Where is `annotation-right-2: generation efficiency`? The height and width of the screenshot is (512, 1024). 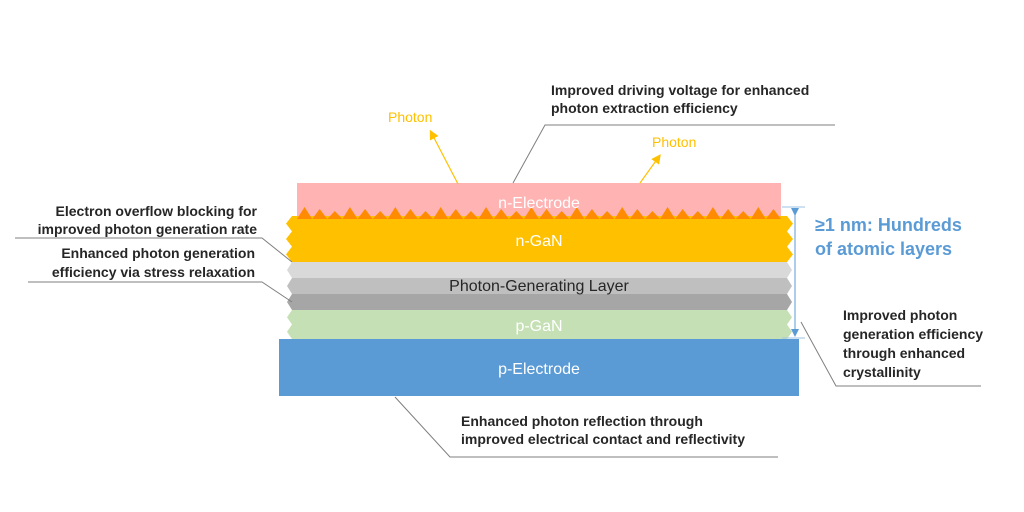 annotation-right-2: generation efficiency is located at coordinates (913, 334).